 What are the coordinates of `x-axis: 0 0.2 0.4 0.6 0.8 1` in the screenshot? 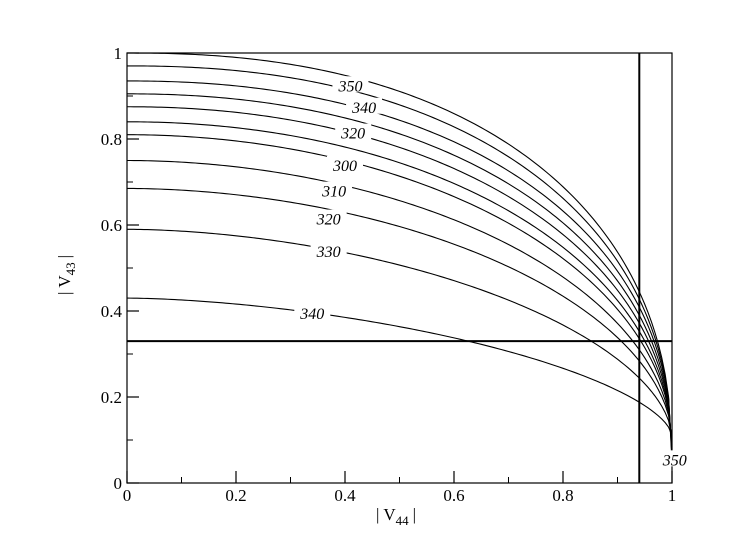 It's located at (400, 488).